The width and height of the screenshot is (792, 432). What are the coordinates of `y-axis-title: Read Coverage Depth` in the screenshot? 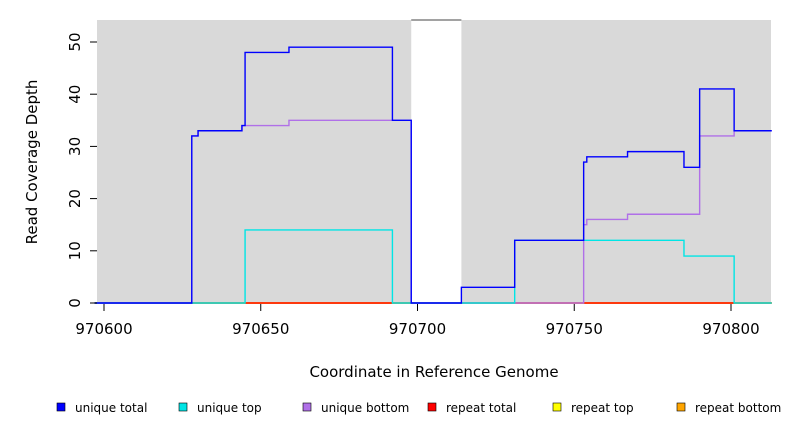 It's located at (32, 162).